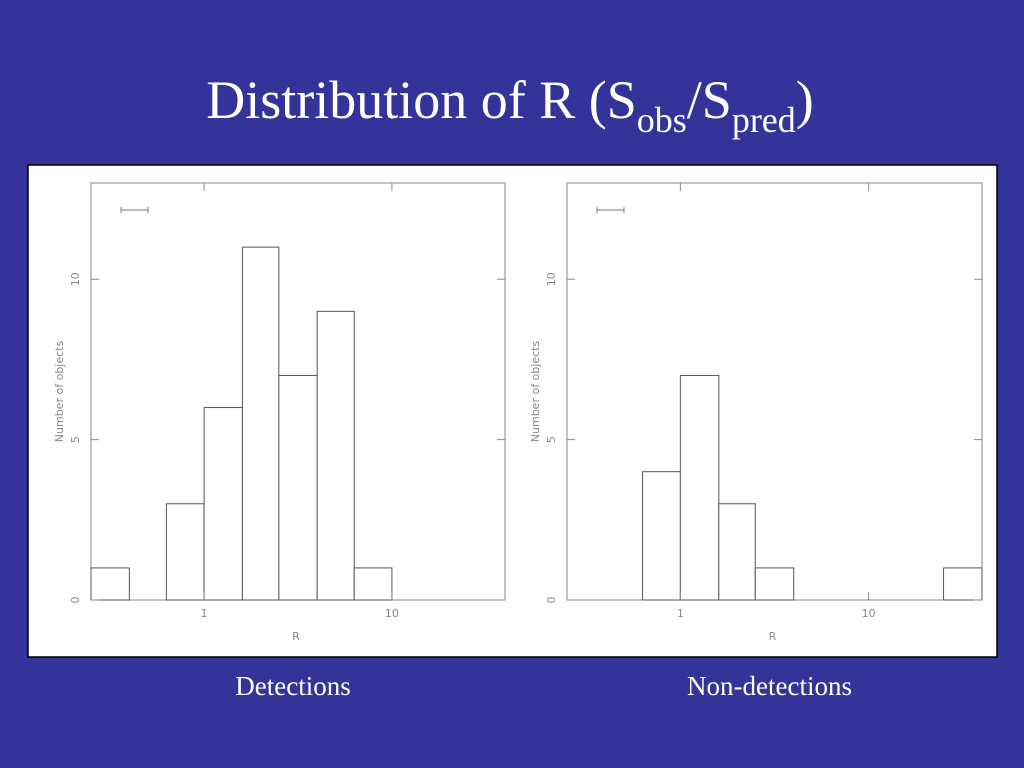 This screenshot has height=768, width=1024. I want to click on title-text: ), so click(805, 100).